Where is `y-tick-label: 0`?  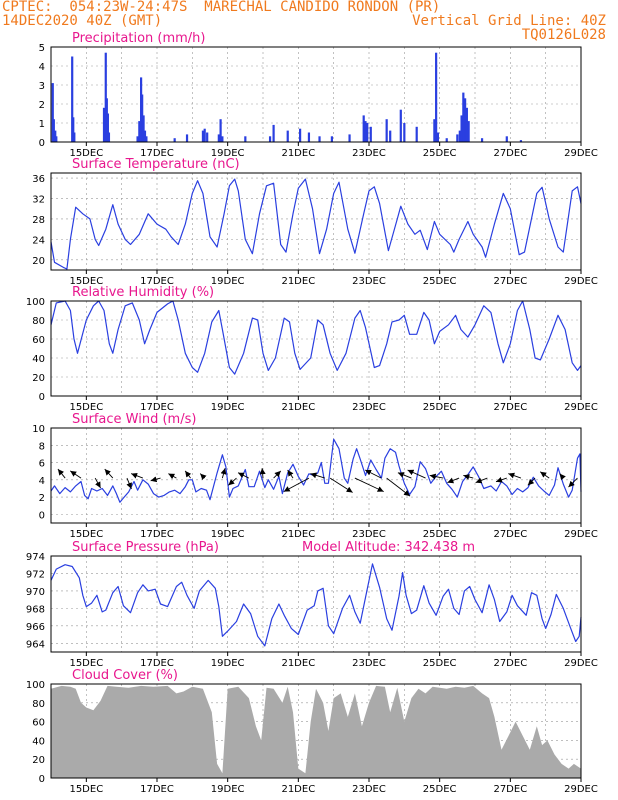 y-tick-label: 0 is located at coordinates (42, 515).